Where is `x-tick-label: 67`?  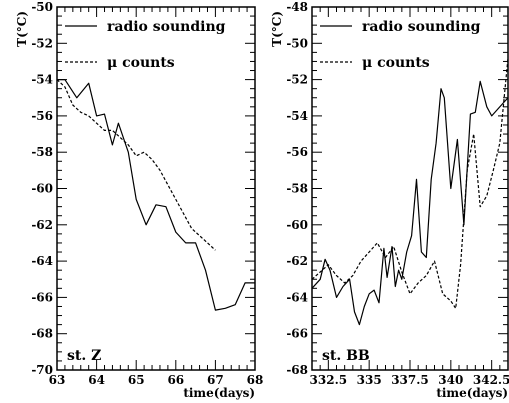 x-tick-label: 67 is located at coordinates (215, 380).